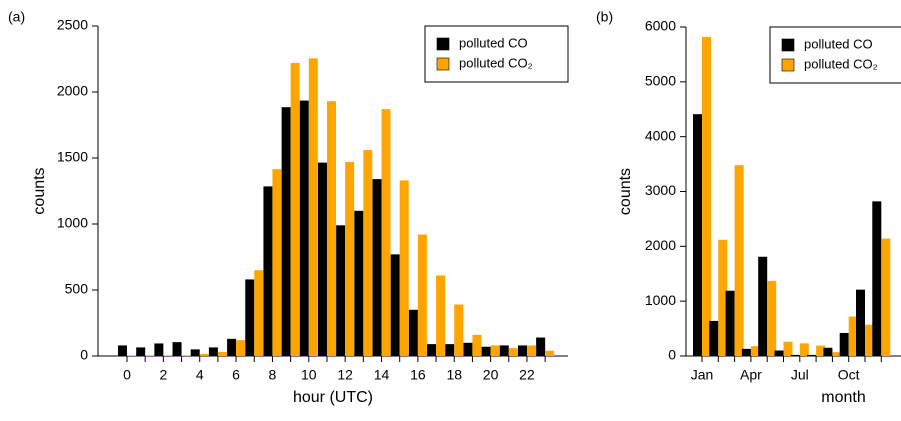 The image size is (901, 421). What do you see at coordinates (127, 375) in the screenshot?
I see `x-tick-label: 0` at bounding box center [127, 375].